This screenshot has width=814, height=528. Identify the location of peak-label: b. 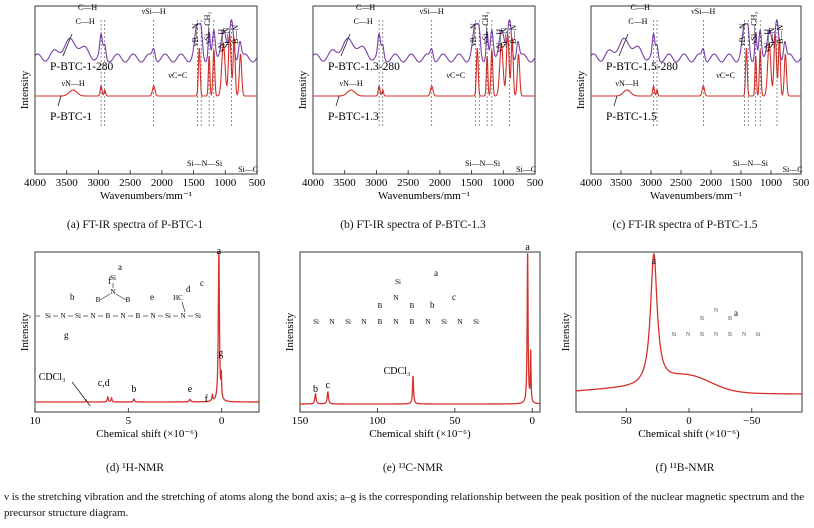
(133, 389).